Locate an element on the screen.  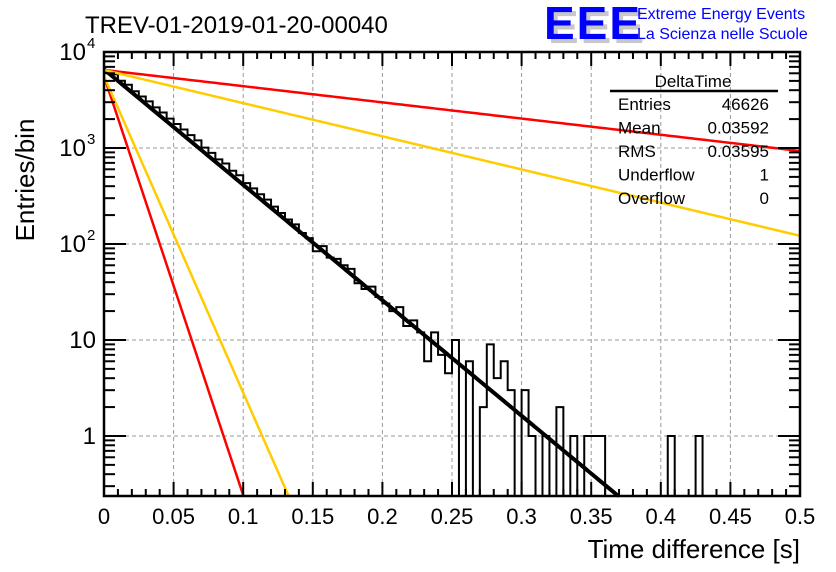
eee-logo-mark: EEE is located at coordinates (593, 24).